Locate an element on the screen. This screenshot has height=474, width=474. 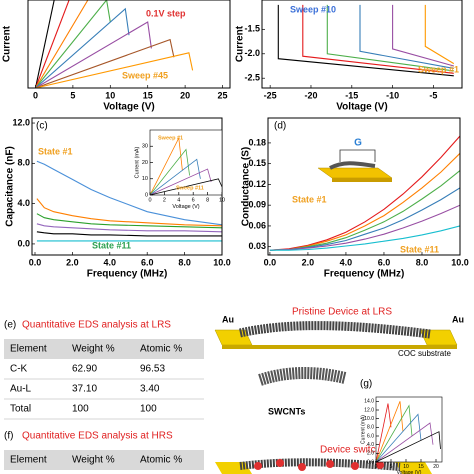
y-tick-label: 0.15 is located at coordinates (257, 163).